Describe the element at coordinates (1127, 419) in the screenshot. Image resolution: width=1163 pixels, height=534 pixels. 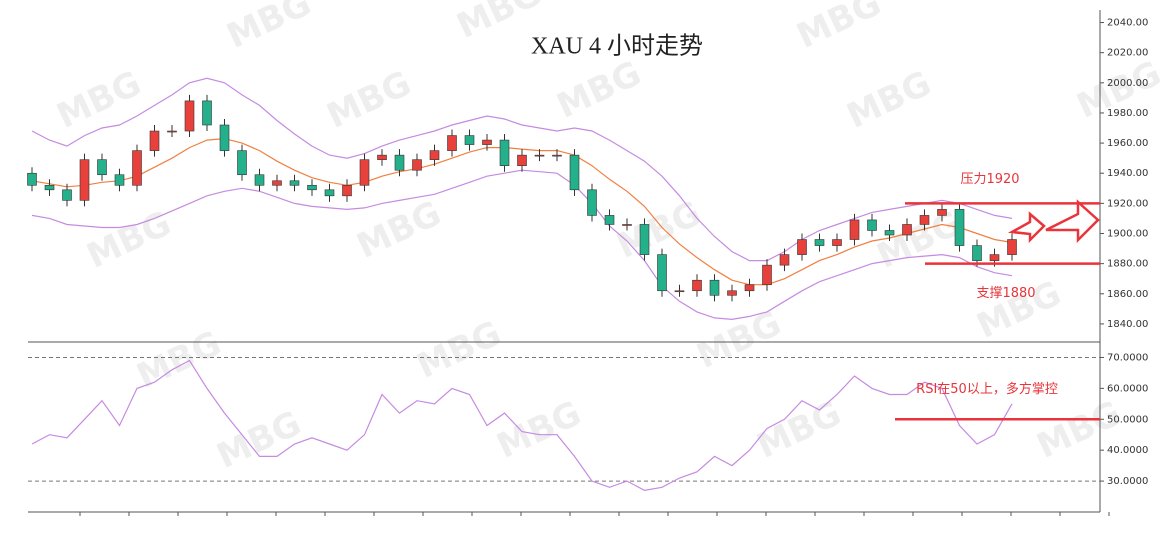
I see `y-tick-label: 50.0000` at that location.